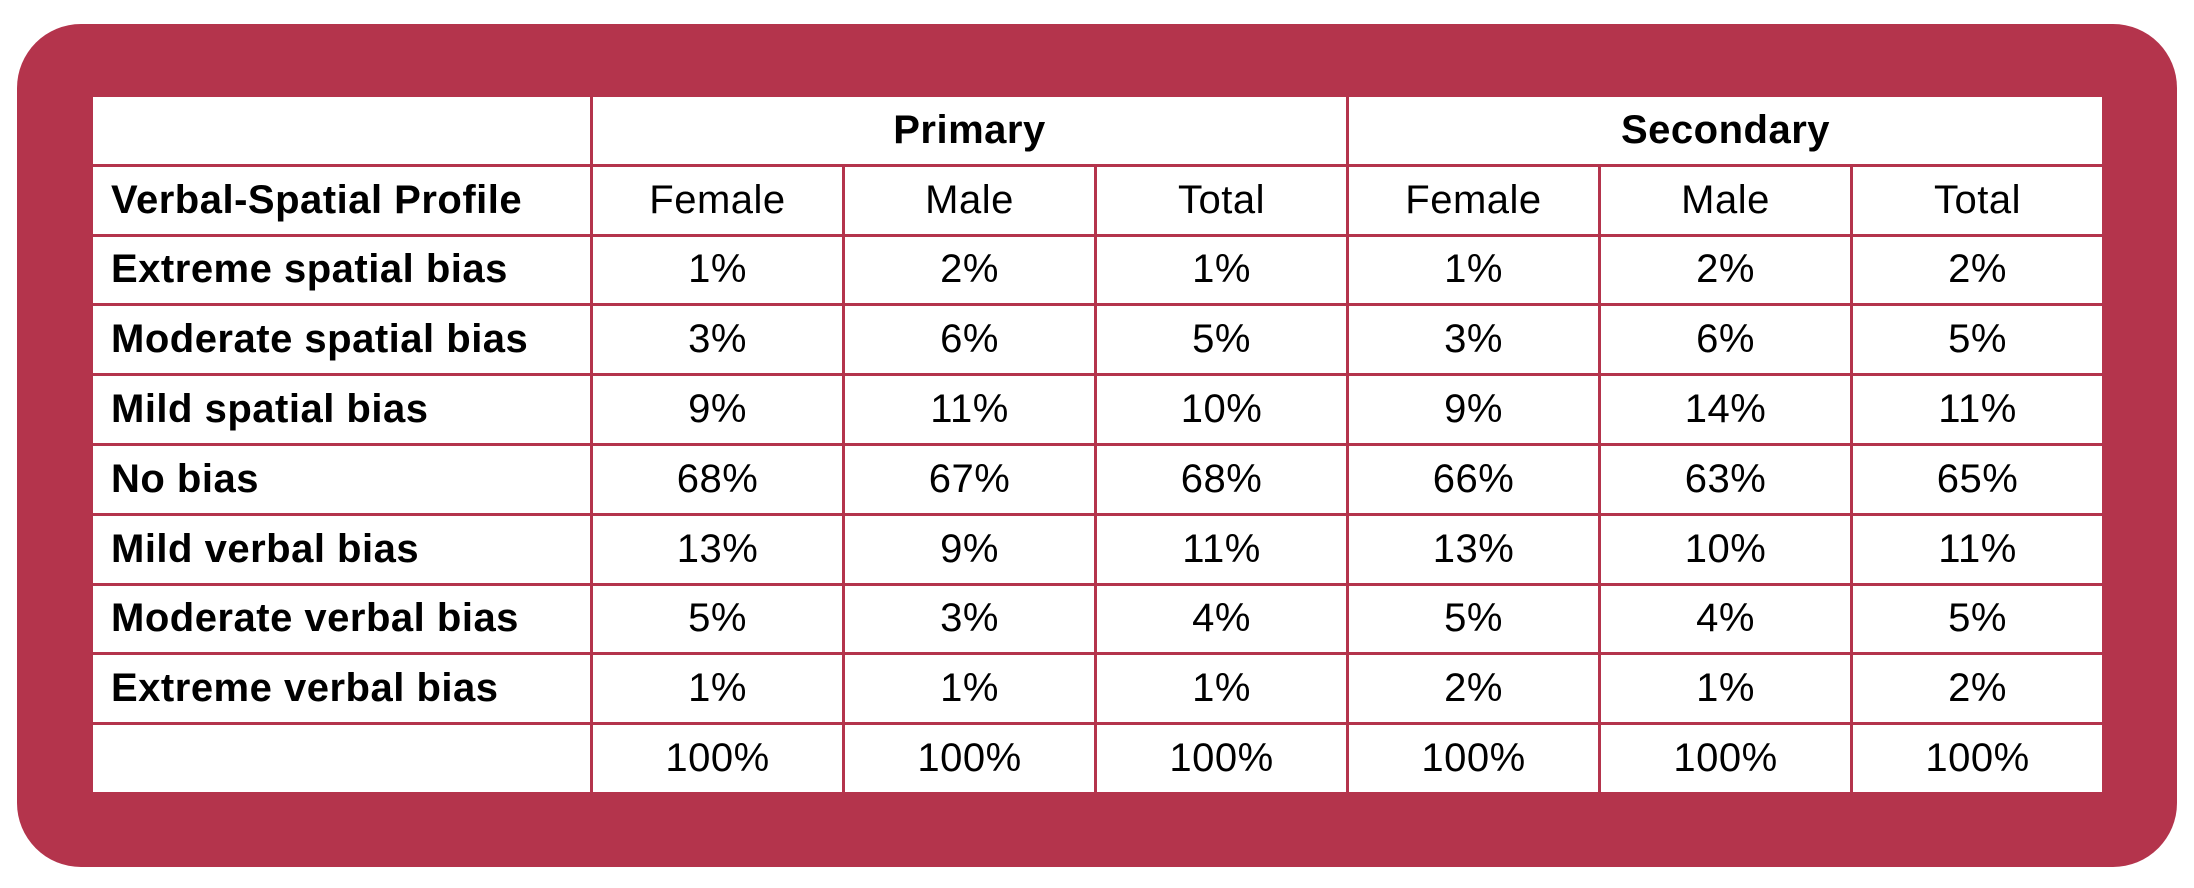 Image resolution: width=2194 pixels, height=888 pixels. What do you see at coordinates (341, 130) in the screenshot?
I see `blank-corner-cell` at bounding box center [341, 130].